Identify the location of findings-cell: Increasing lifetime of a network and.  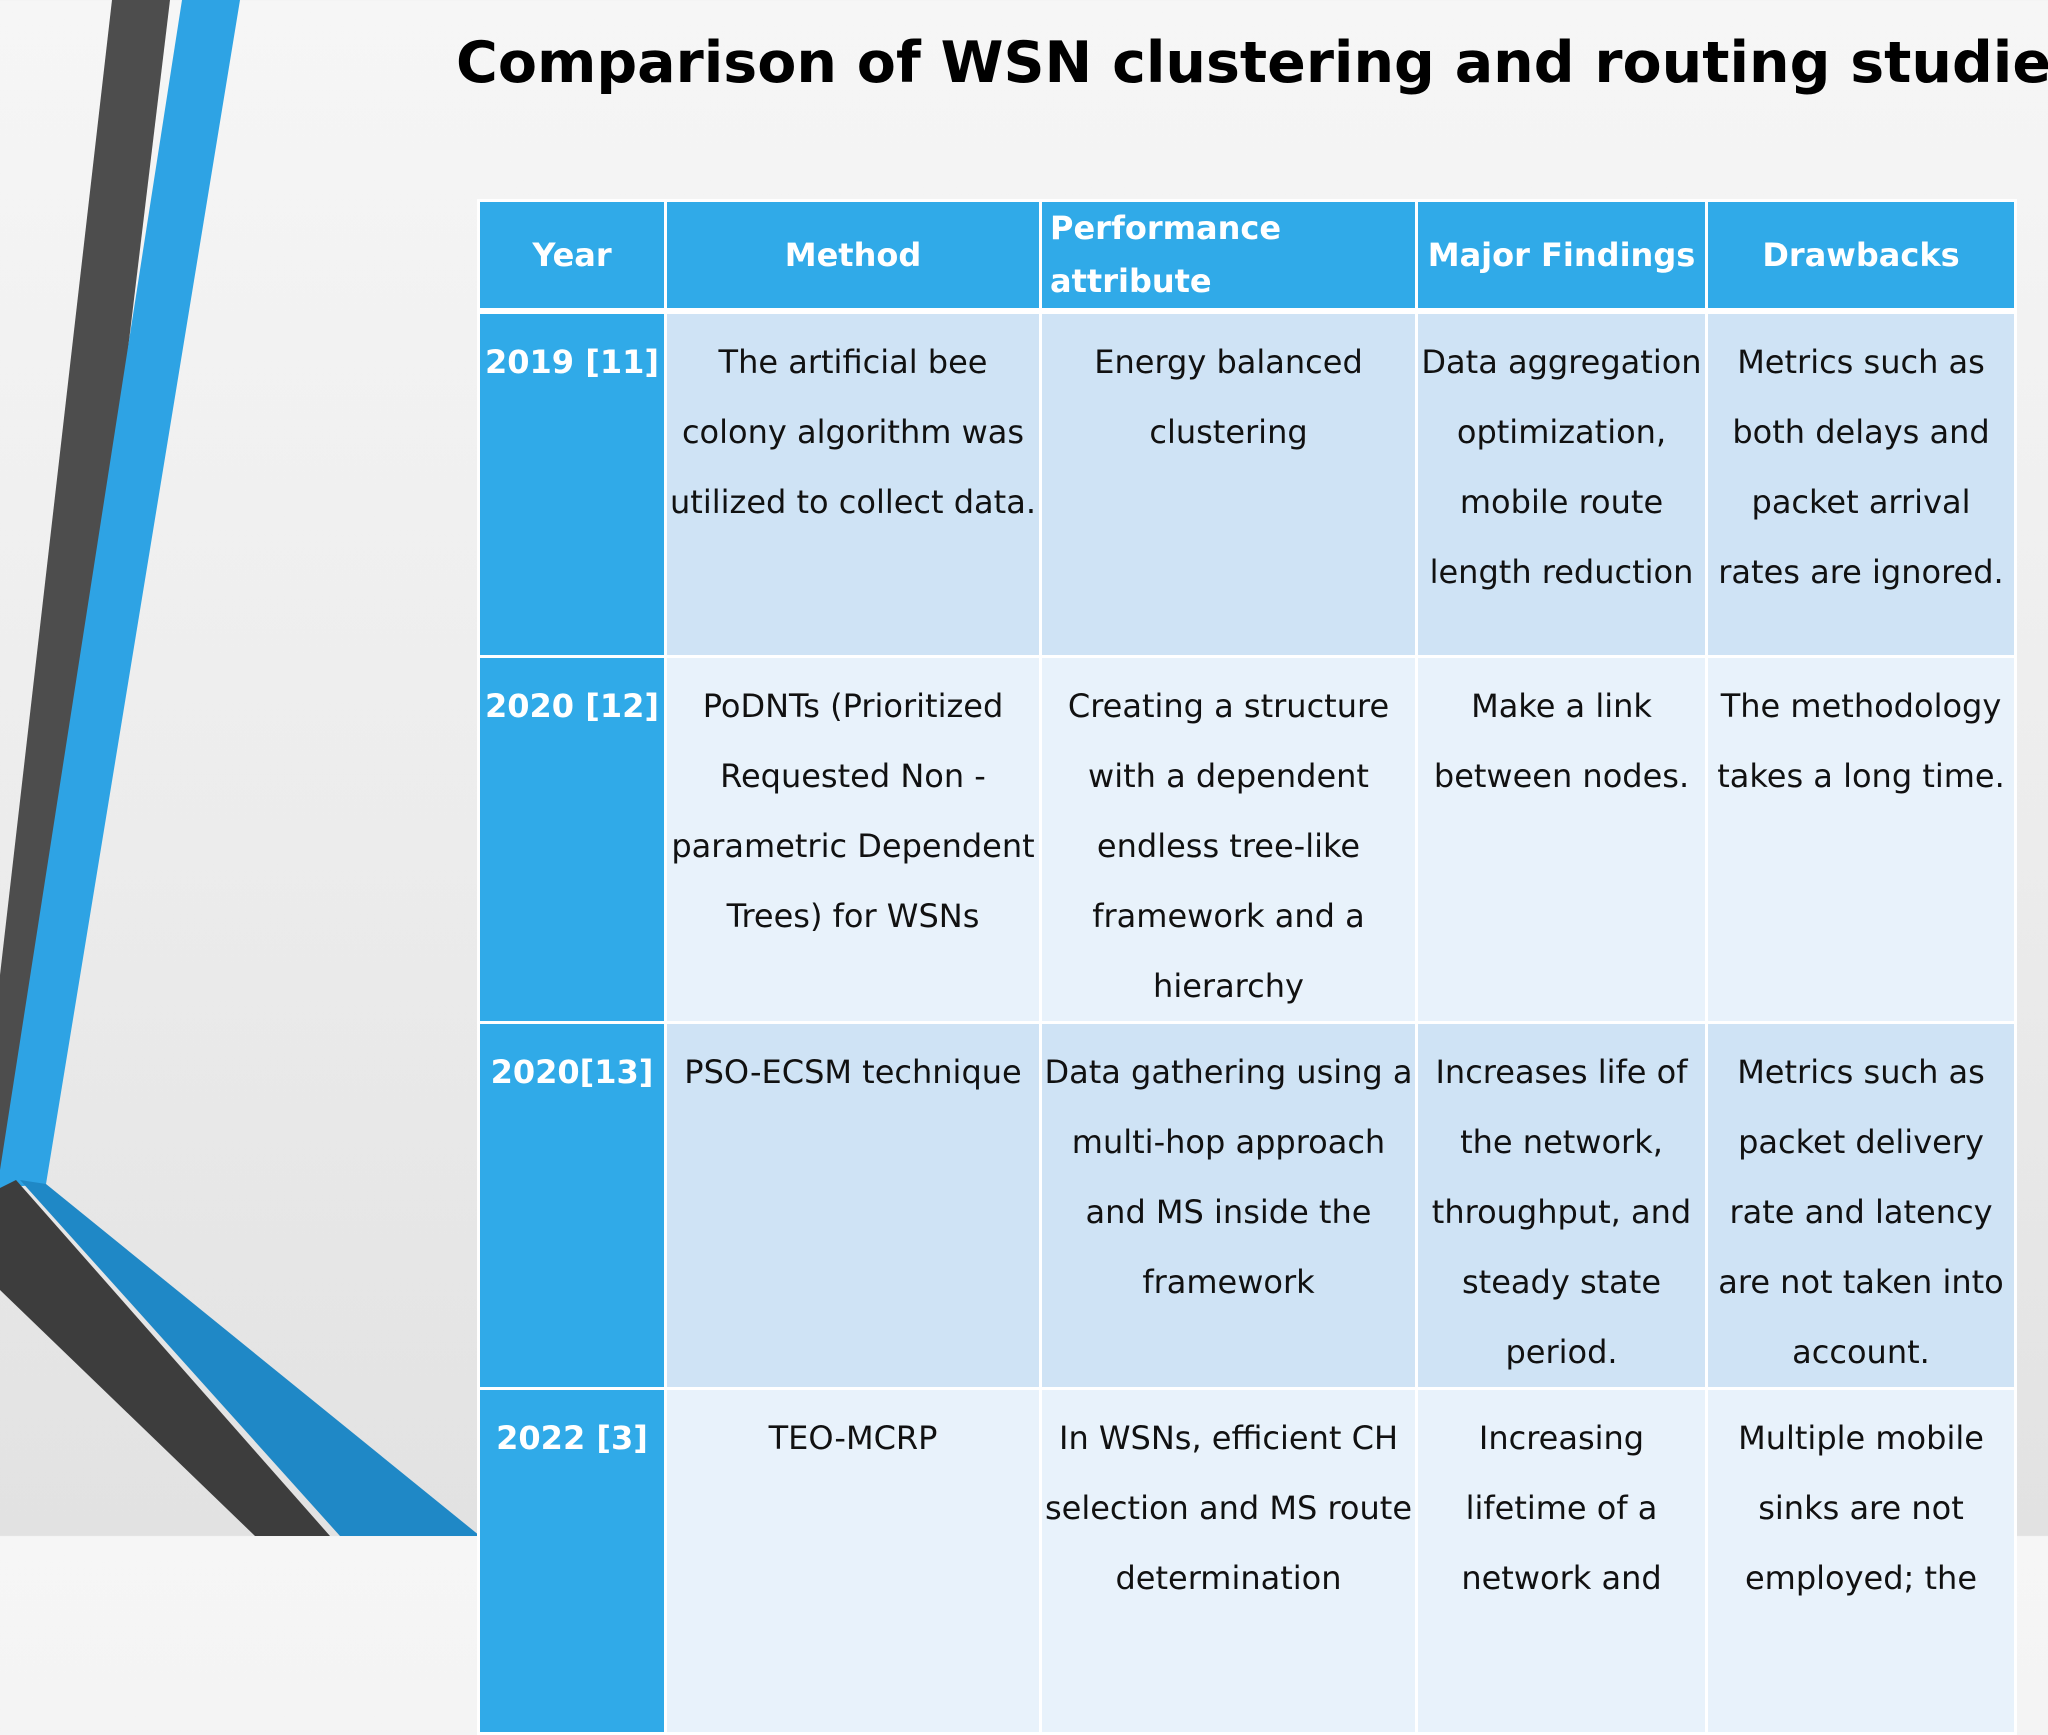
(1561, 1560).